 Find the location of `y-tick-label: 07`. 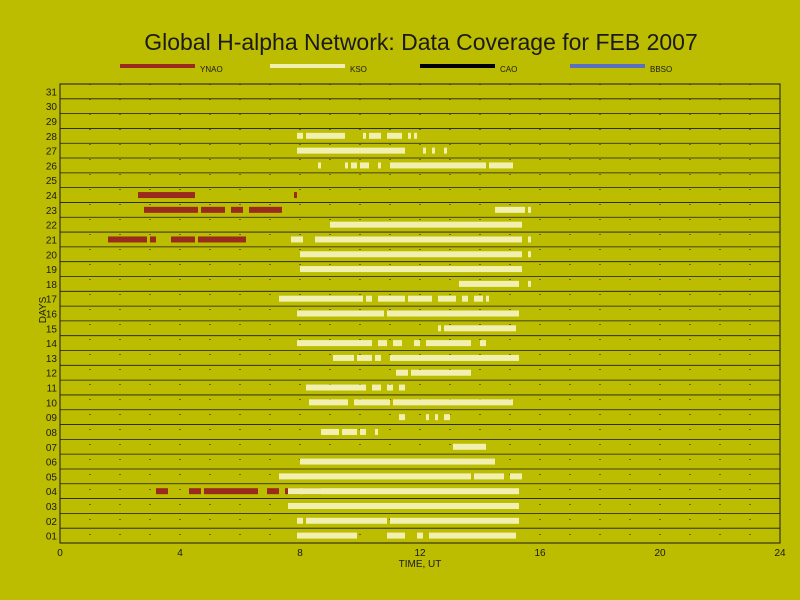

y-tick-label: 07 is located at coordinates (52, 448).